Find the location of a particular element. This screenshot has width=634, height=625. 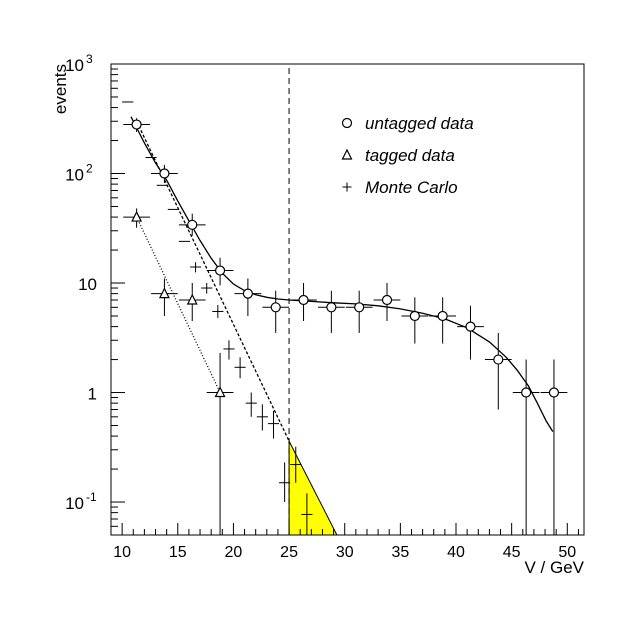

legend: untagged data tagged data Monte Carlo is located at coordinates (407, 155).